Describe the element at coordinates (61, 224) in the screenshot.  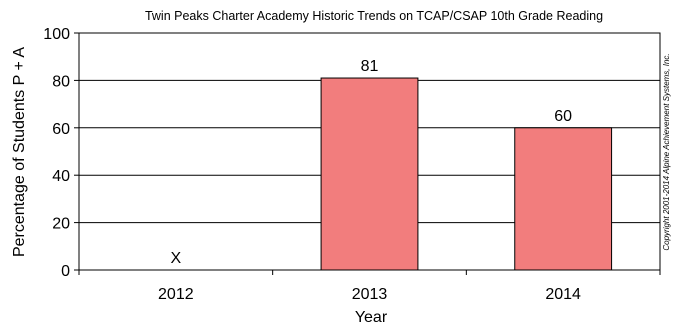
I see `y-tick-label: 20` at that location.